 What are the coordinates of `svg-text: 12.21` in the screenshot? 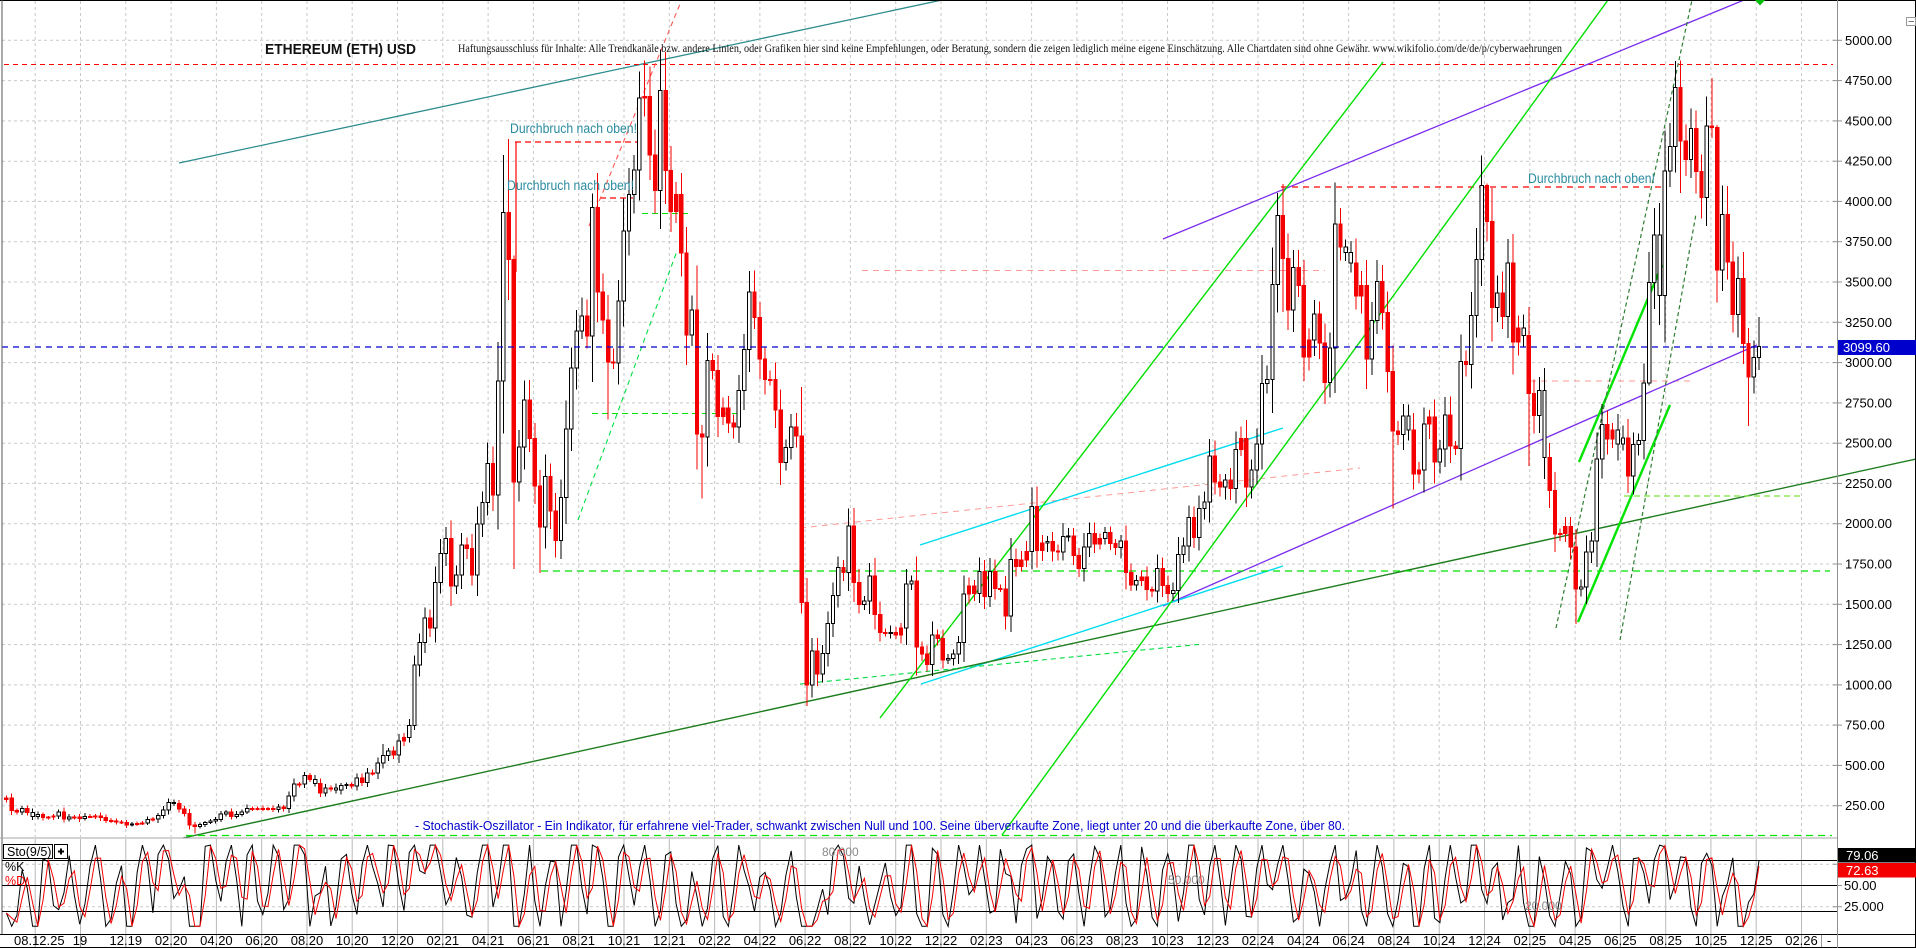 It's located at (669, 940).